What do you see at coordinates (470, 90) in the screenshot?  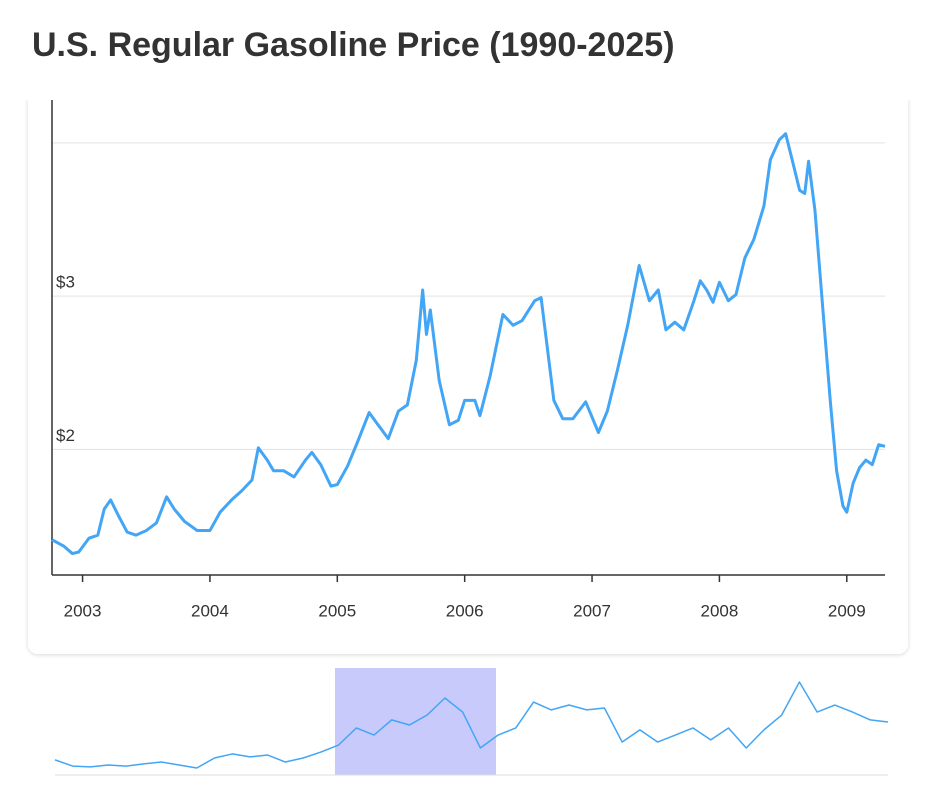 I see `card-top-mask` at bounding box center [470, 90].